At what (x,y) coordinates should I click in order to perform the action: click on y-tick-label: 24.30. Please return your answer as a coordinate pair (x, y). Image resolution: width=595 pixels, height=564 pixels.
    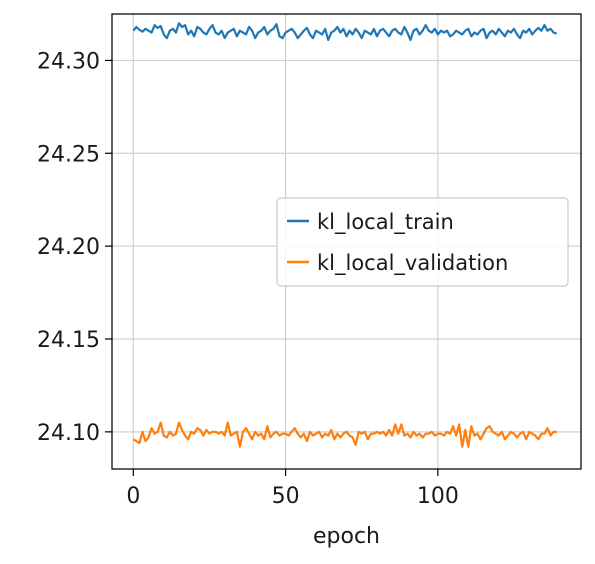
    Looking at the image, I should click on (68, 61).